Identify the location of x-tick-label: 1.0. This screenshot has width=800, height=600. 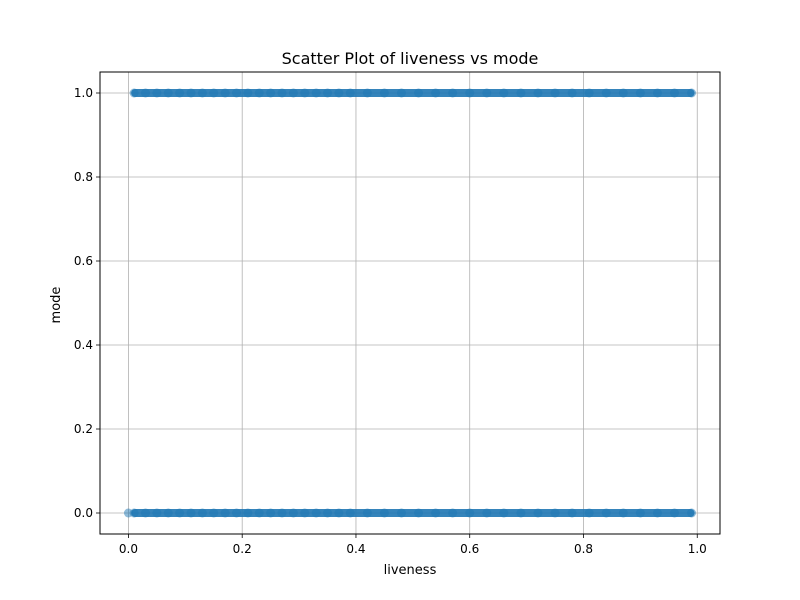
(697, 549).